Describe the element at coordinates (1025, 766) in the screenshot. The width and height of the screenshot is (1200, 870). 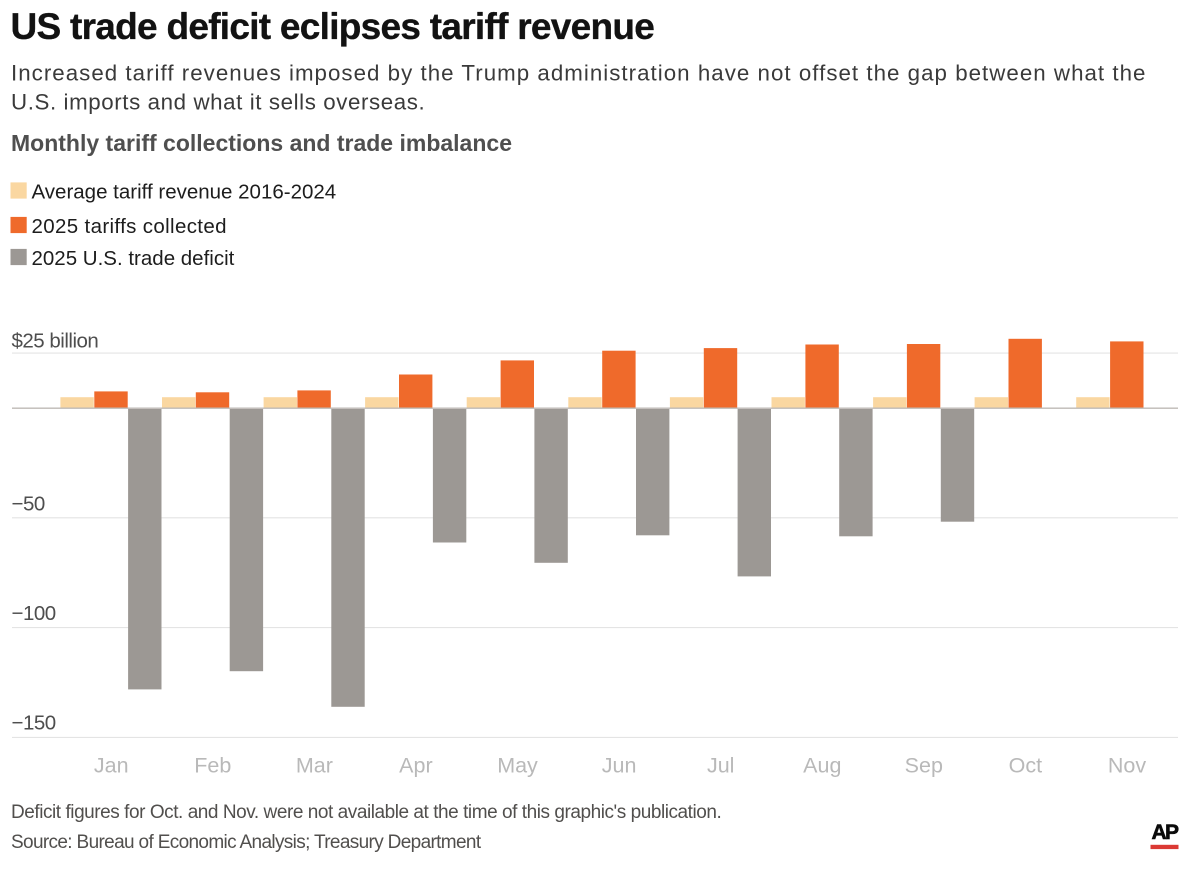
I see `svg-text: Oct` at that location.